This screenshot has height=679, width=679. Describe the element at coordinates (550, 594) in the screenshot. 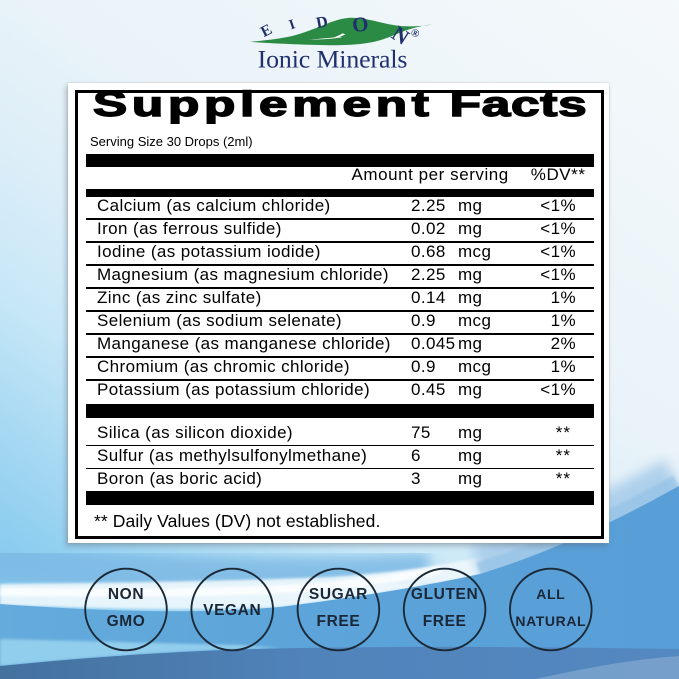

I see `svg-text: ALL` at that location.